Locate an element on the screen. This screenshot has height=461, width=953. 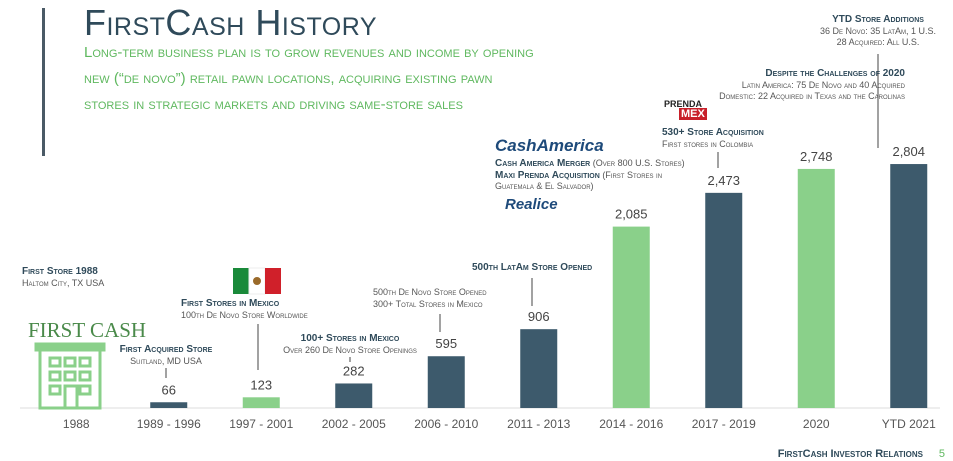
logo: CashAmerica is located at coordinates (549, 145).